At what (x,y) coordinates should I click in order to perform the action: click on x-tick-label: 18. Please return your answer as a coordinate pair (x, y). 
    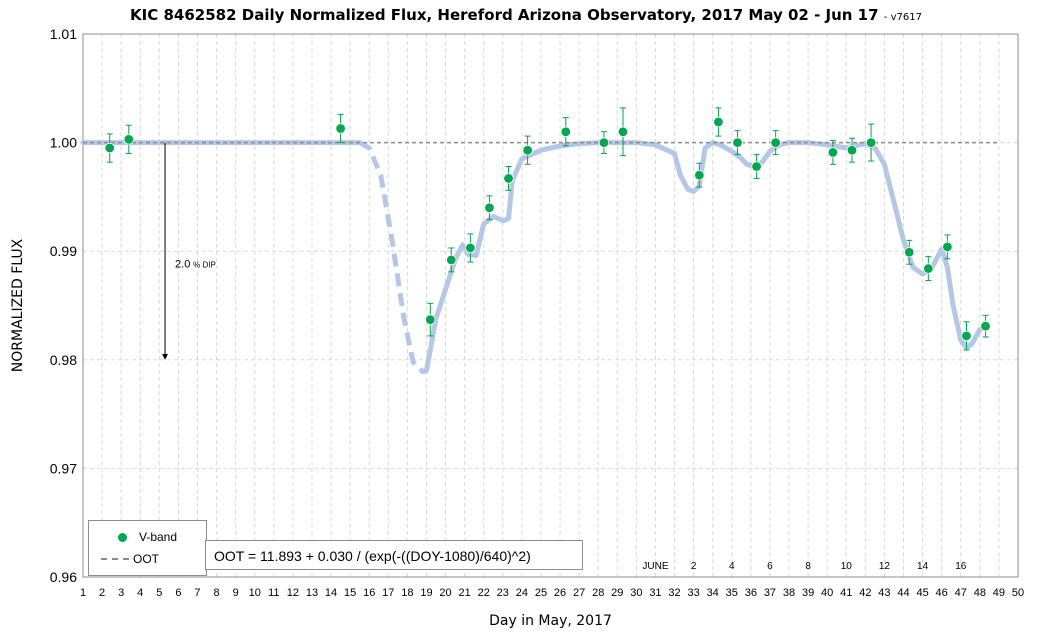
    Looking at the image, I should click on (407, 593).